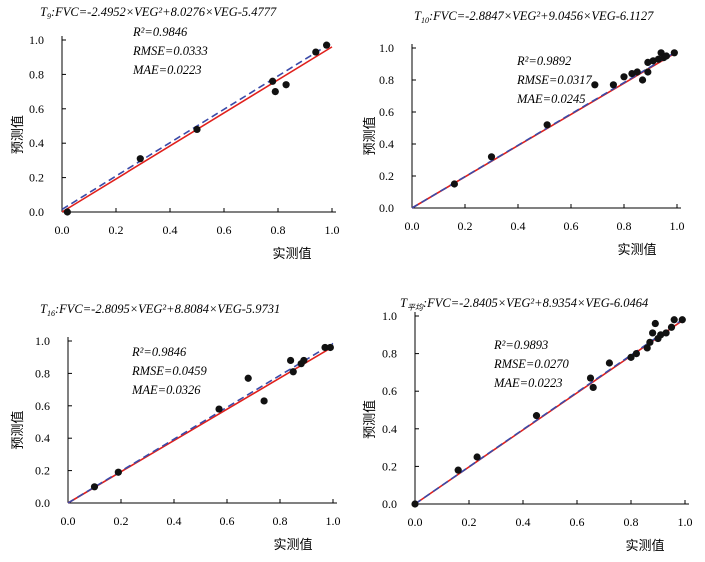 The height and width of the screenshot is (562, 705). Describe the element at coordinates (544, 129) in the screenshot. I see `fit-line` at that location.